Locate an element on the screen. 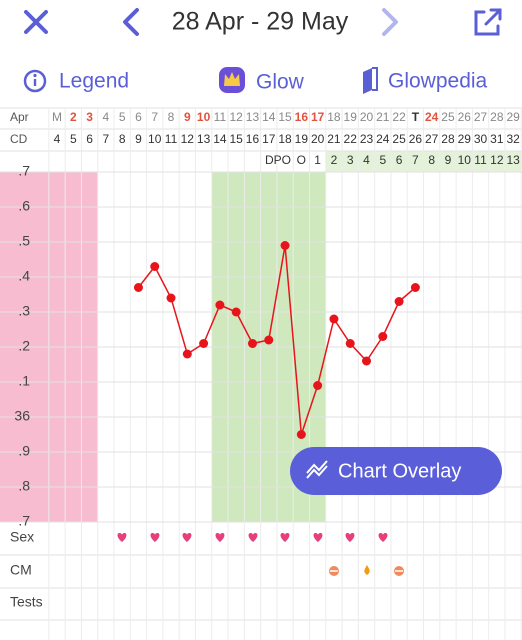  dpo-day: 1 is located at coordinates (317, 160).